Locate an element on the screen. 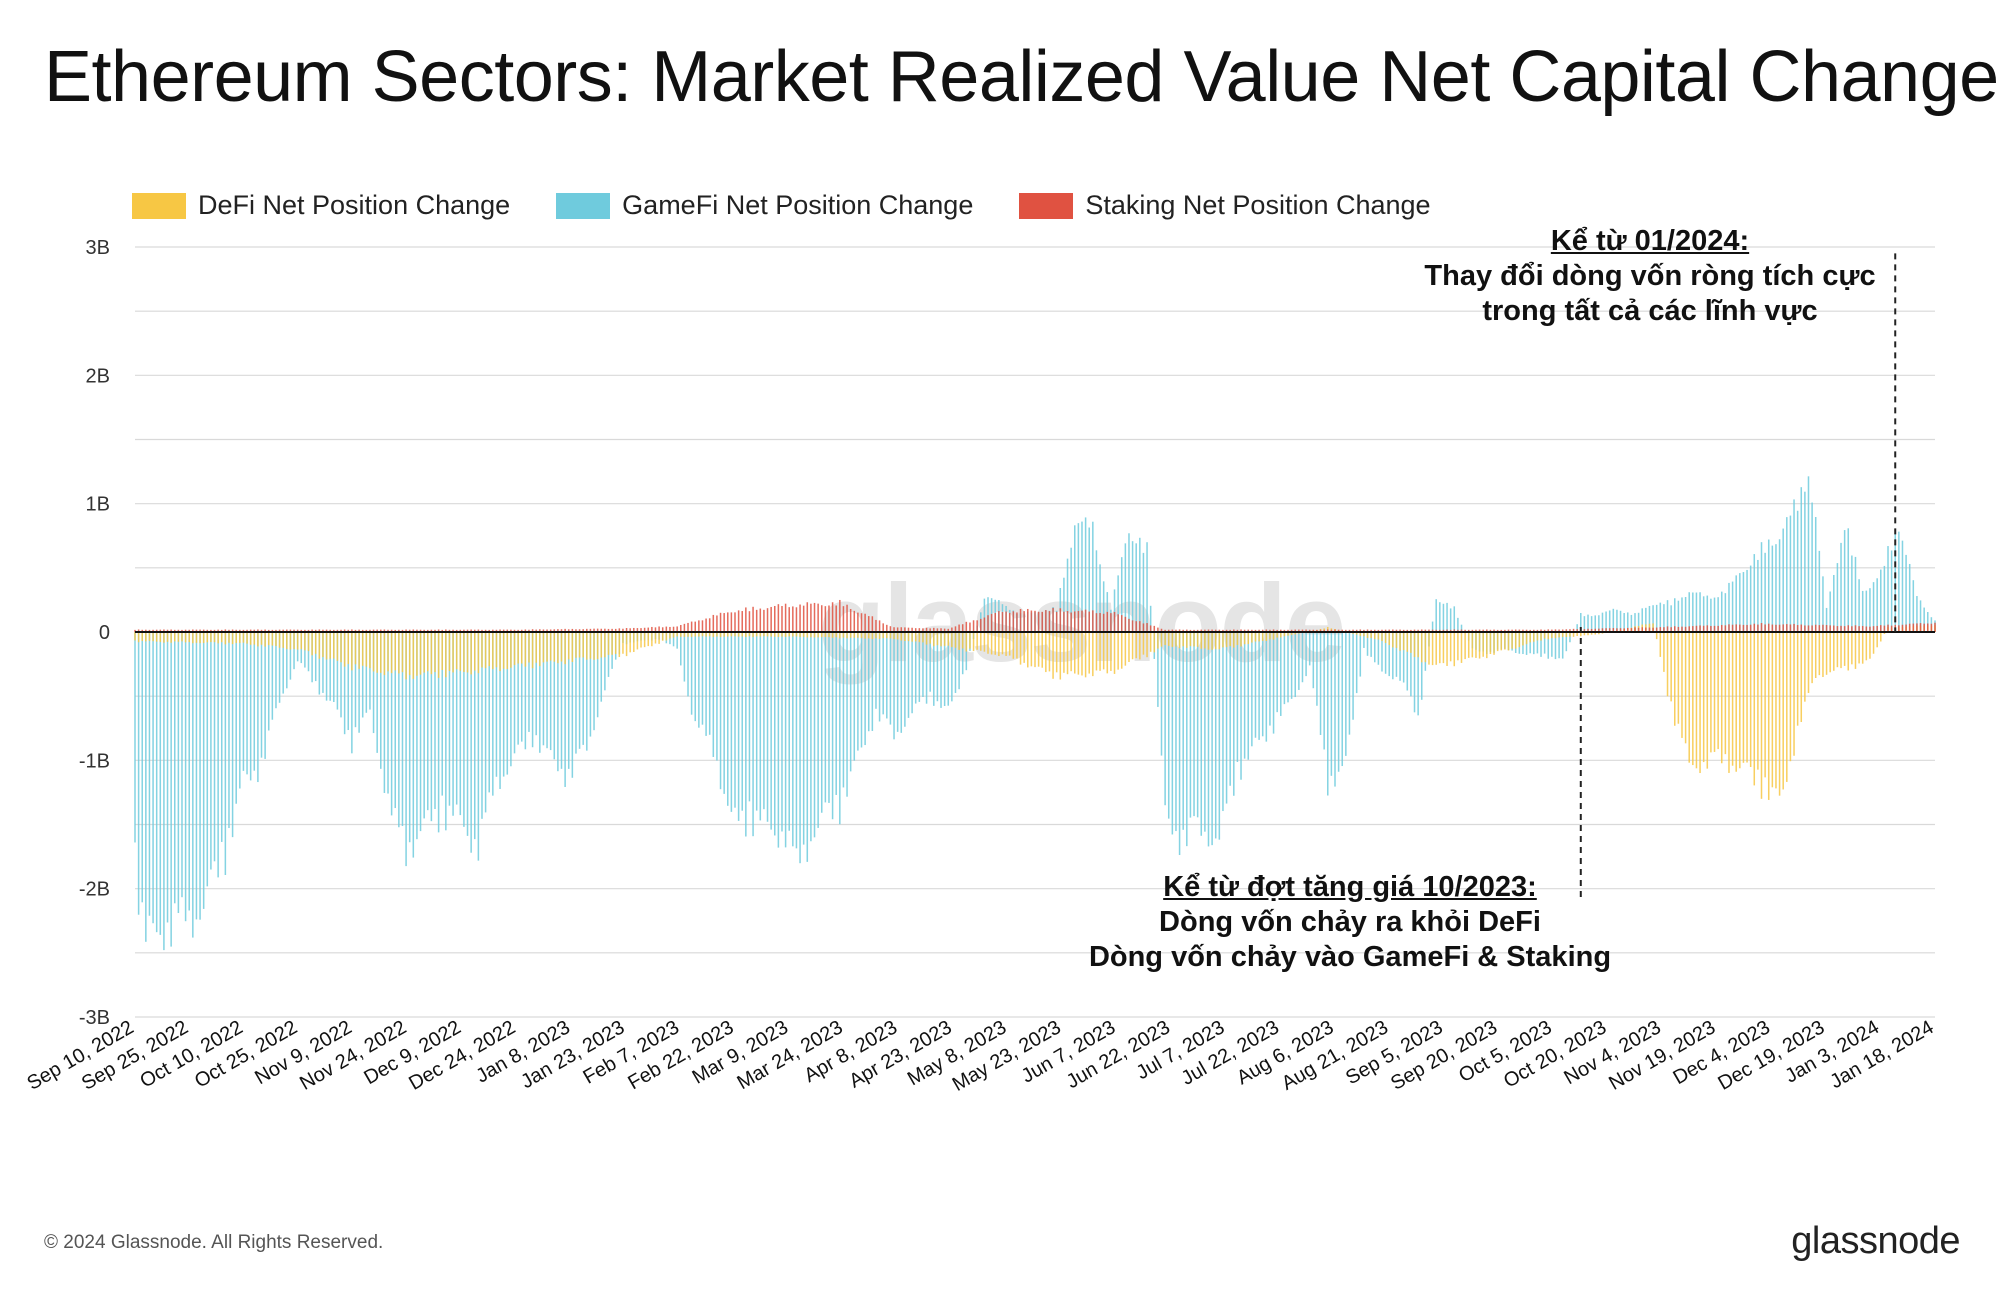  legend-item-defi: DeFi Net Position Change is located at coordinates (321, 205).